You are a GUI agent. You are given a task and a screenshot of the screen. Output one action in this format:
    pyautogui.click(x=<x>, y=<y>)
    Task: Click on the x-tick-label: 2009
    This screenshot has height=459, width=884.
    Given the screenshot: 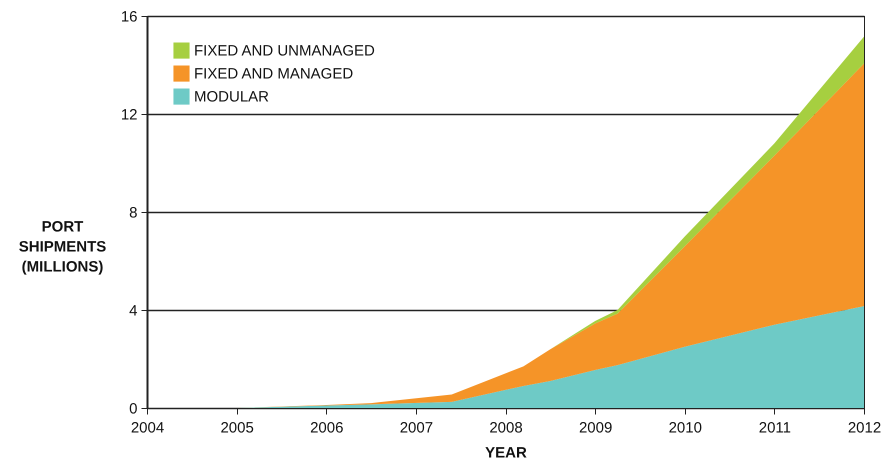 What is the action you would take?
    pyautogui.click(x=595, y=428)
    